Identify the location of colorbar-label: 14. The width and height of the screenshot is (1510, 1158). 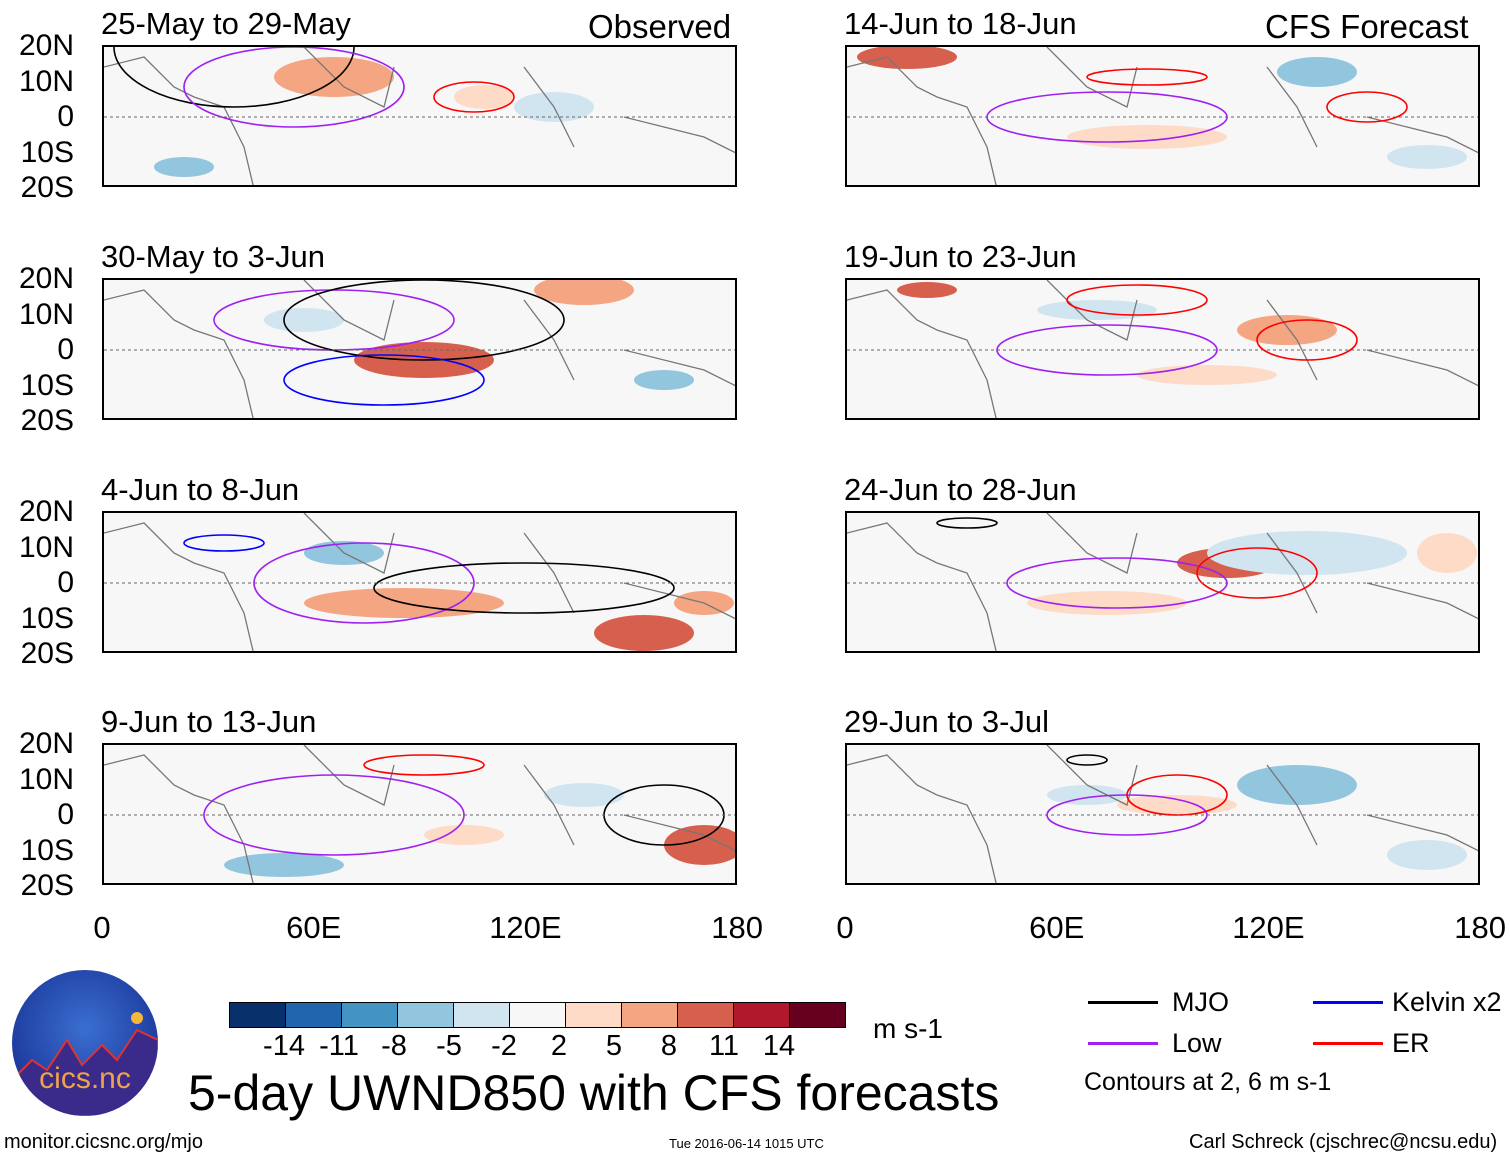
(779, 1046).